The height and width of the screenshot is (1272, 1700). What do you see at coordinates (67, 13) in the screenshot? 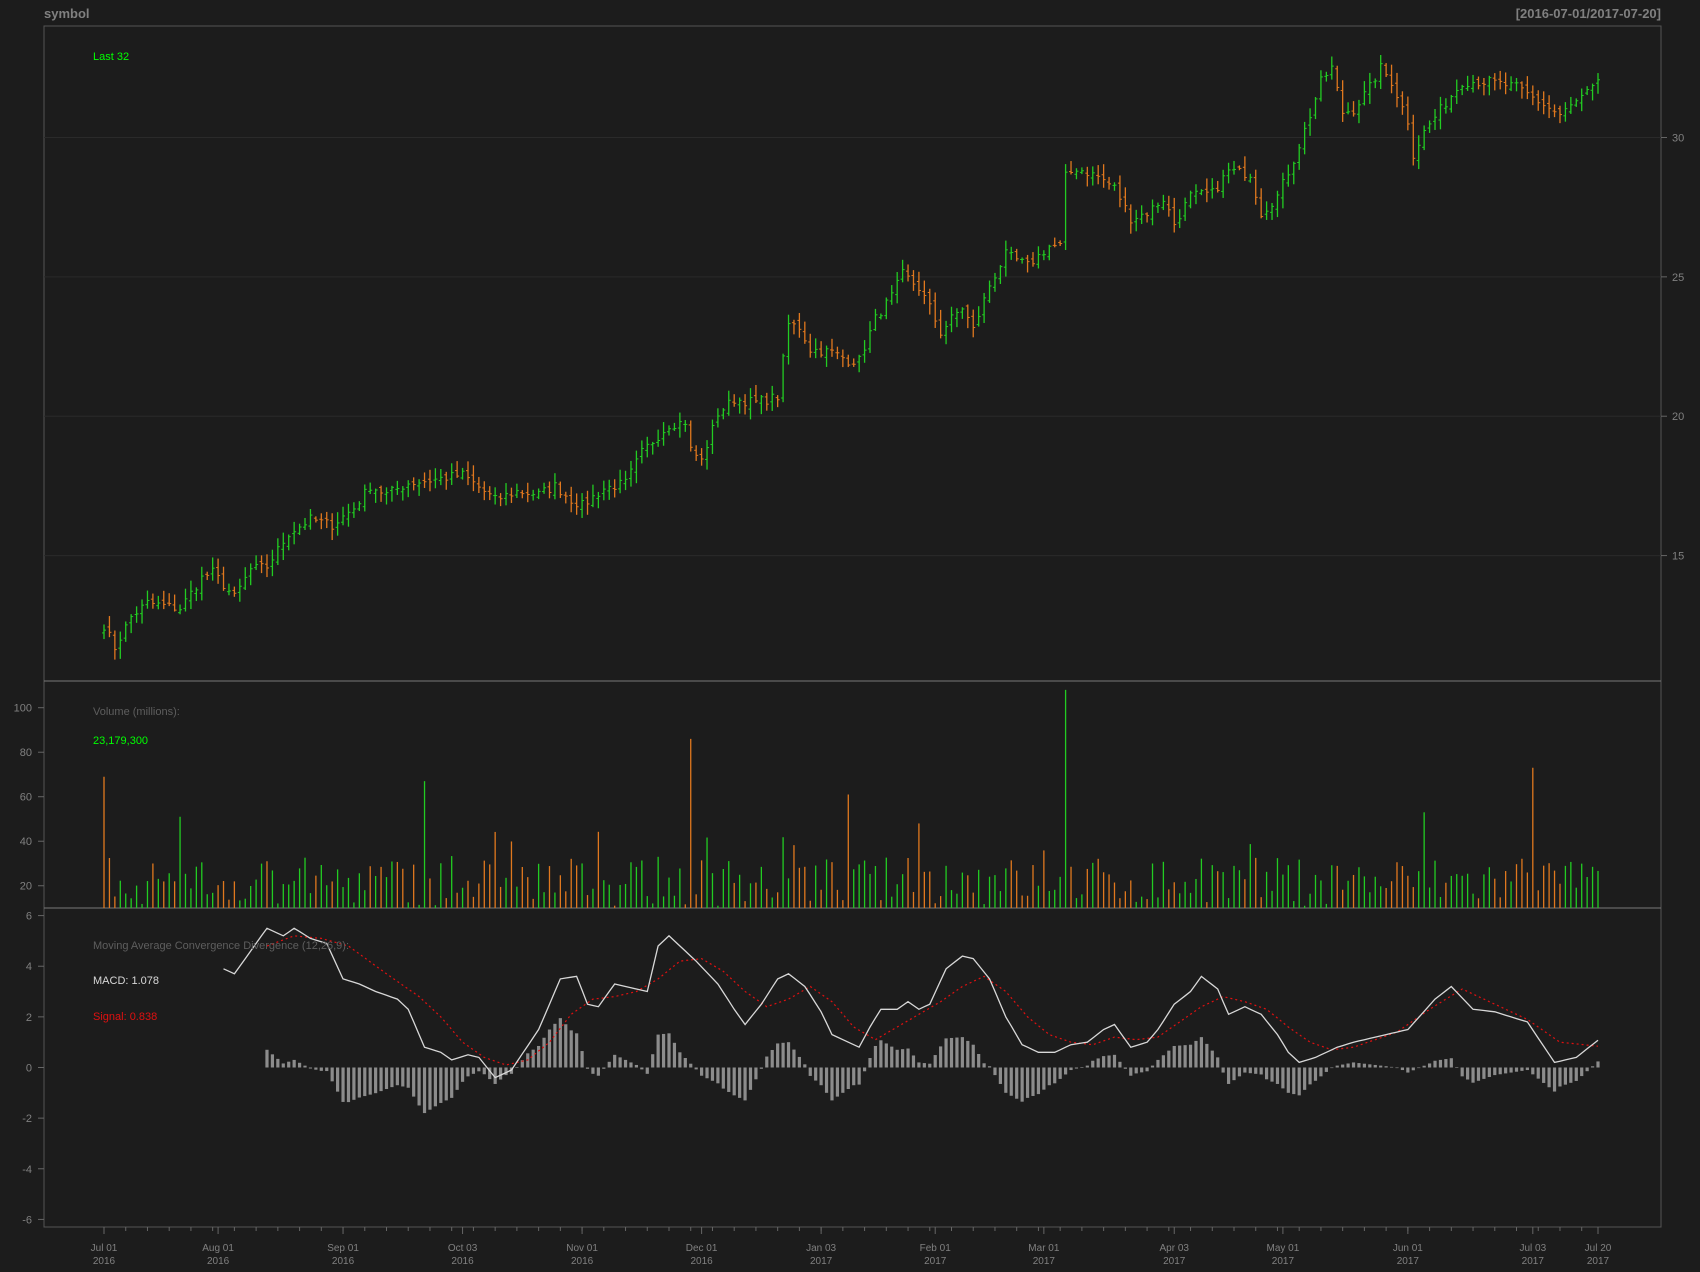
I see `symbol-title: symbol` at bounding box center [67, 13].